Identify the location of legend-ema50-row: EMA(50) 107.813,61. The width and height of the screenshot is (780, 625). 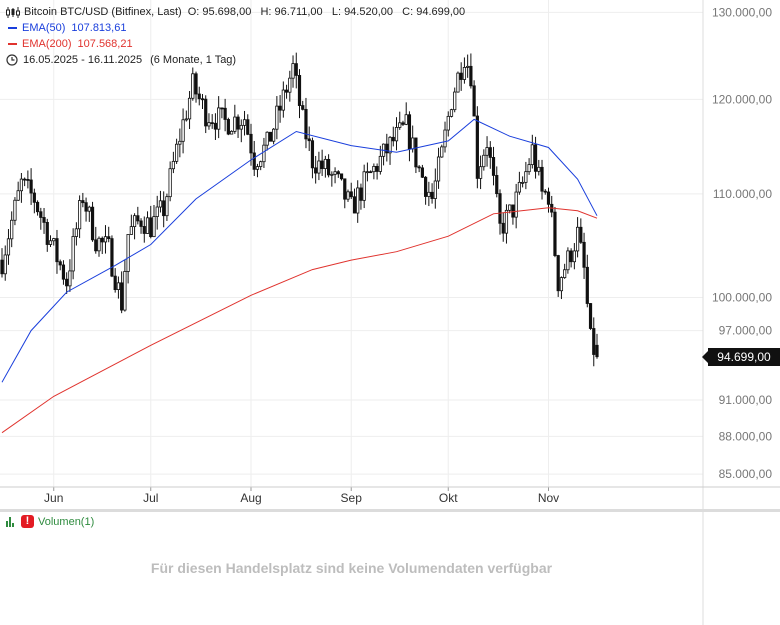
(235, 28).